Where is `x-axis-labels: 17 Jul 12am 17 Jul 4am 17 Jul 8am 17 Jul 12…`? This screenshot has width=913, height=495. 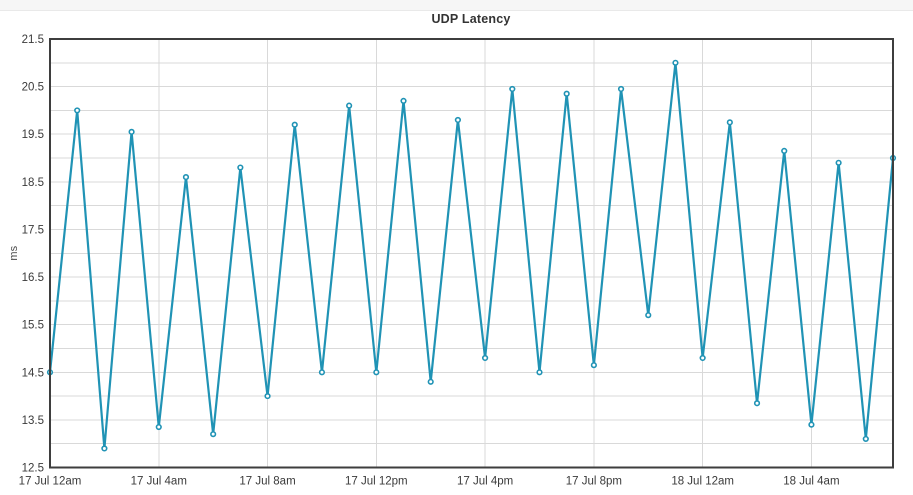 x-axis-labels: 17 Jul 12am 17 Jul 4am 17 Jul 8am 17 Jul 12… is located at coordinates (429, 482).